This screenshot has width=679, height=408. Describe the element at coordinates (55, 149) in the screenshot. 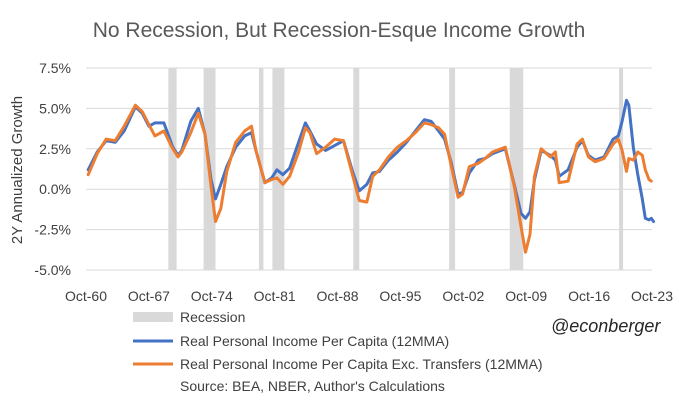

I see `y-tick-label: 2.5%` at that location.